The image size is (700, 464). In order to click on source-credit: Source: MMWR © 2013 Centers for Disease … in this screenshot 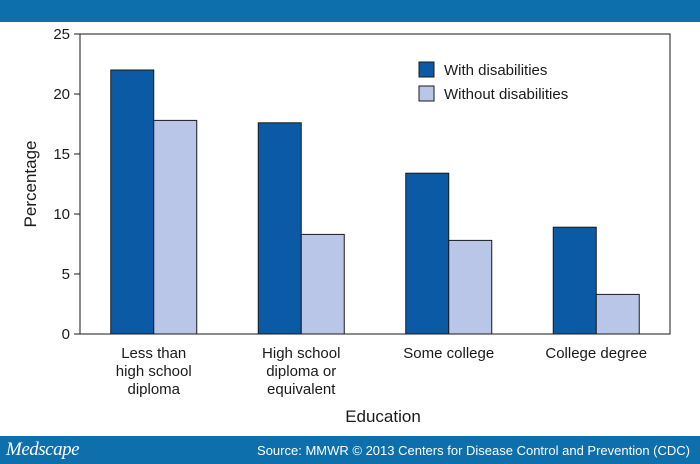, I will do `click(473, 450)`.